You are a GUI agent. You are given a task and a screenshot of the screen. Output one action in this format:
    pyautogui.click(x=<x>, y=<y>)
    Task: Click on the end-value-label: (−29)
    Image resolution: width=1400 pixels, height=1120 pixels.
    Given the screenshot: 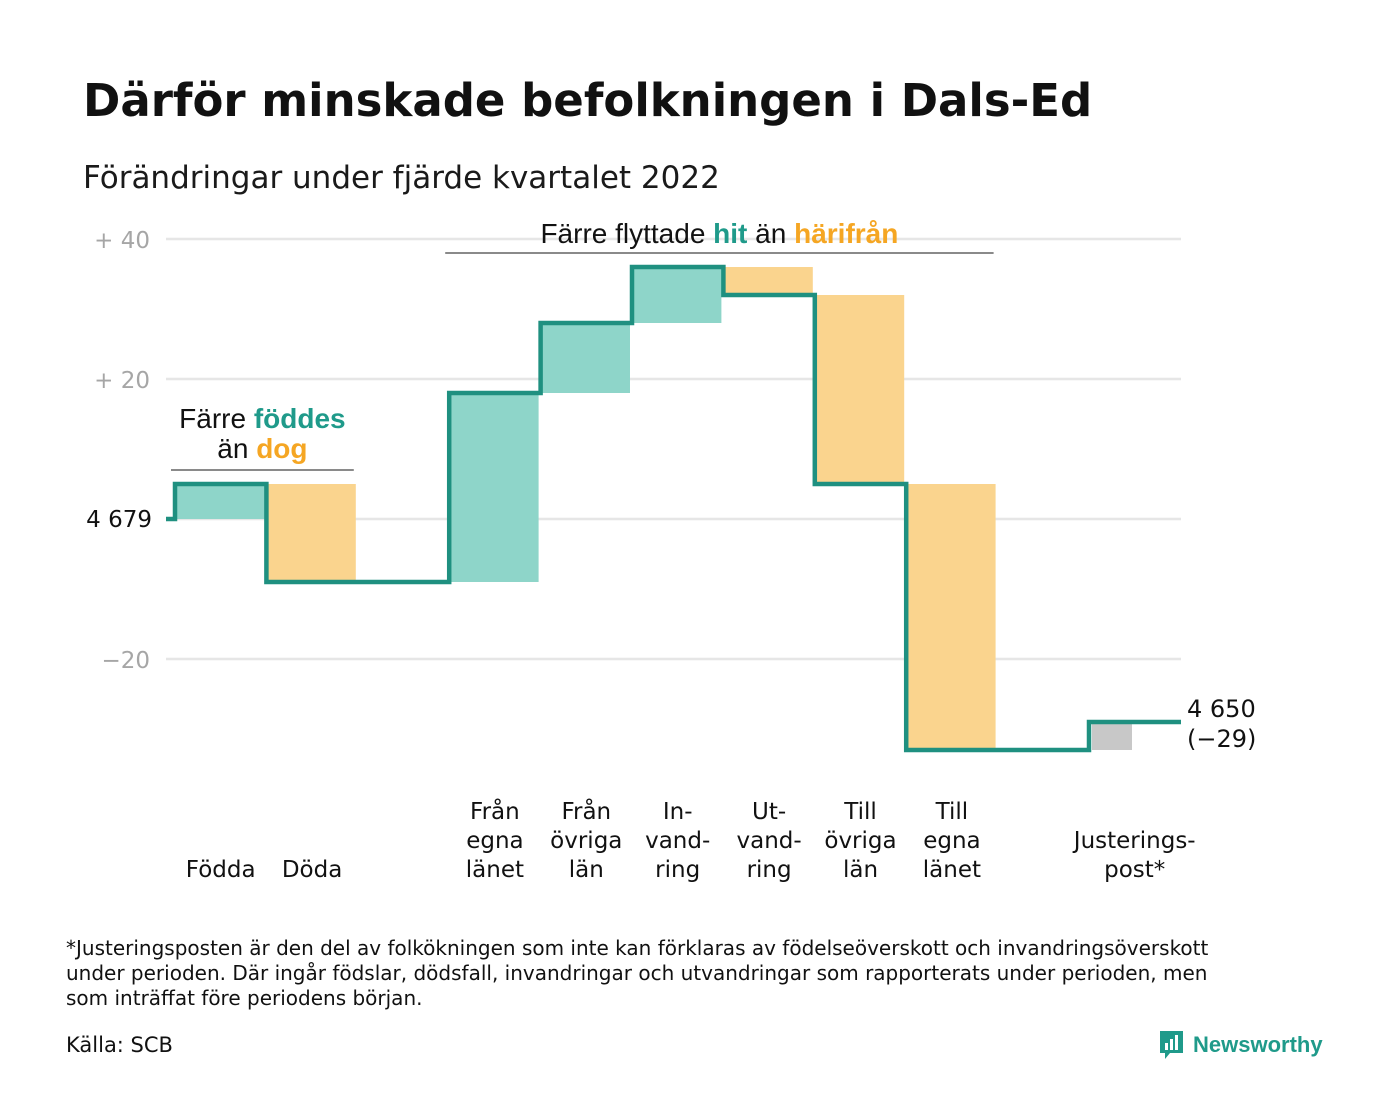 What is the action you would take?
    pyautogui.click(x=1221, y=739)
    